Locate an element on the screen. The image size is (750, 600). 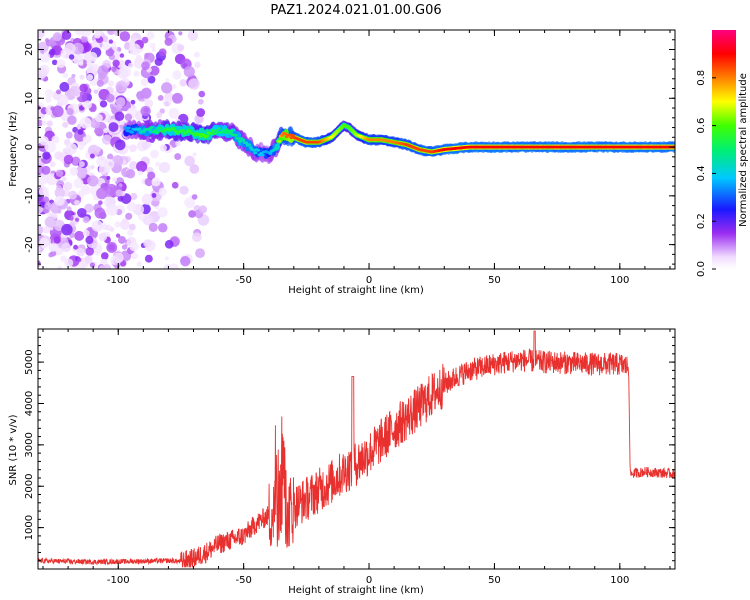
colorbar-tick-label: 0.2 is located at coordinates (701, 221).